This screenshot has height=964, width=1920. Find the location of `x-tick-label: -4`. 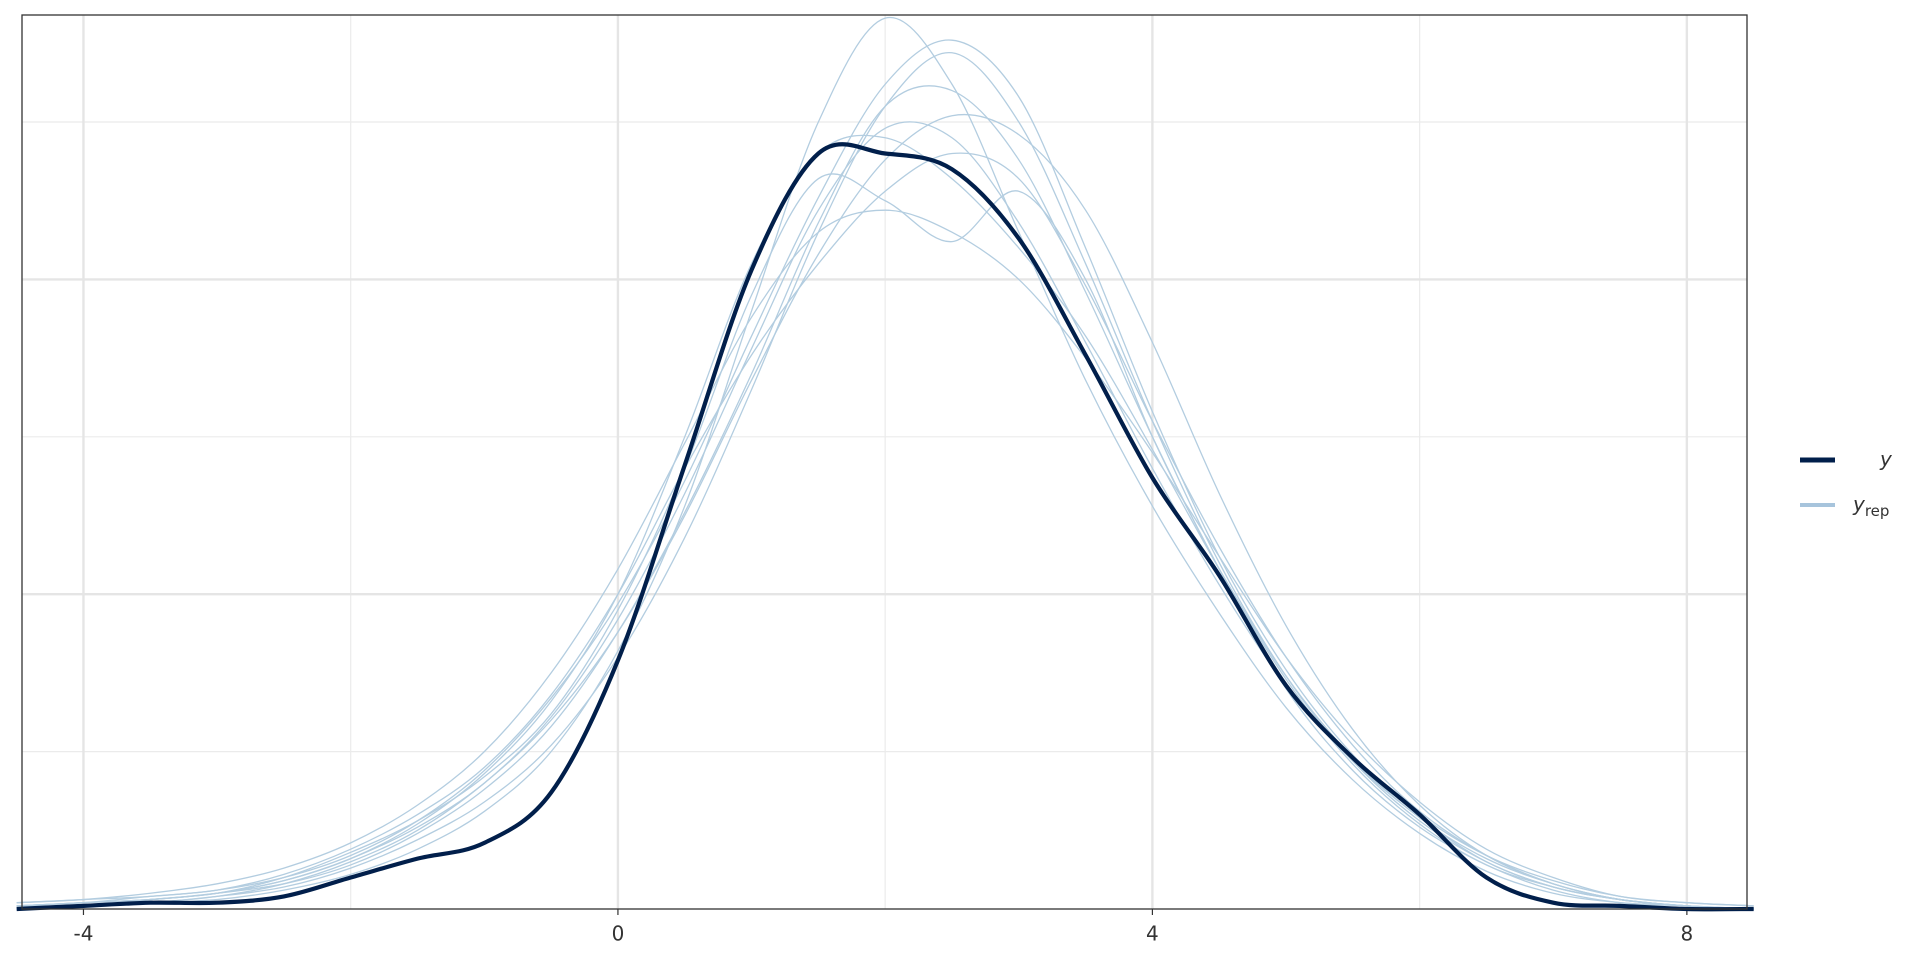

x-tick-label: -4 is located at coordinates (83, 934).